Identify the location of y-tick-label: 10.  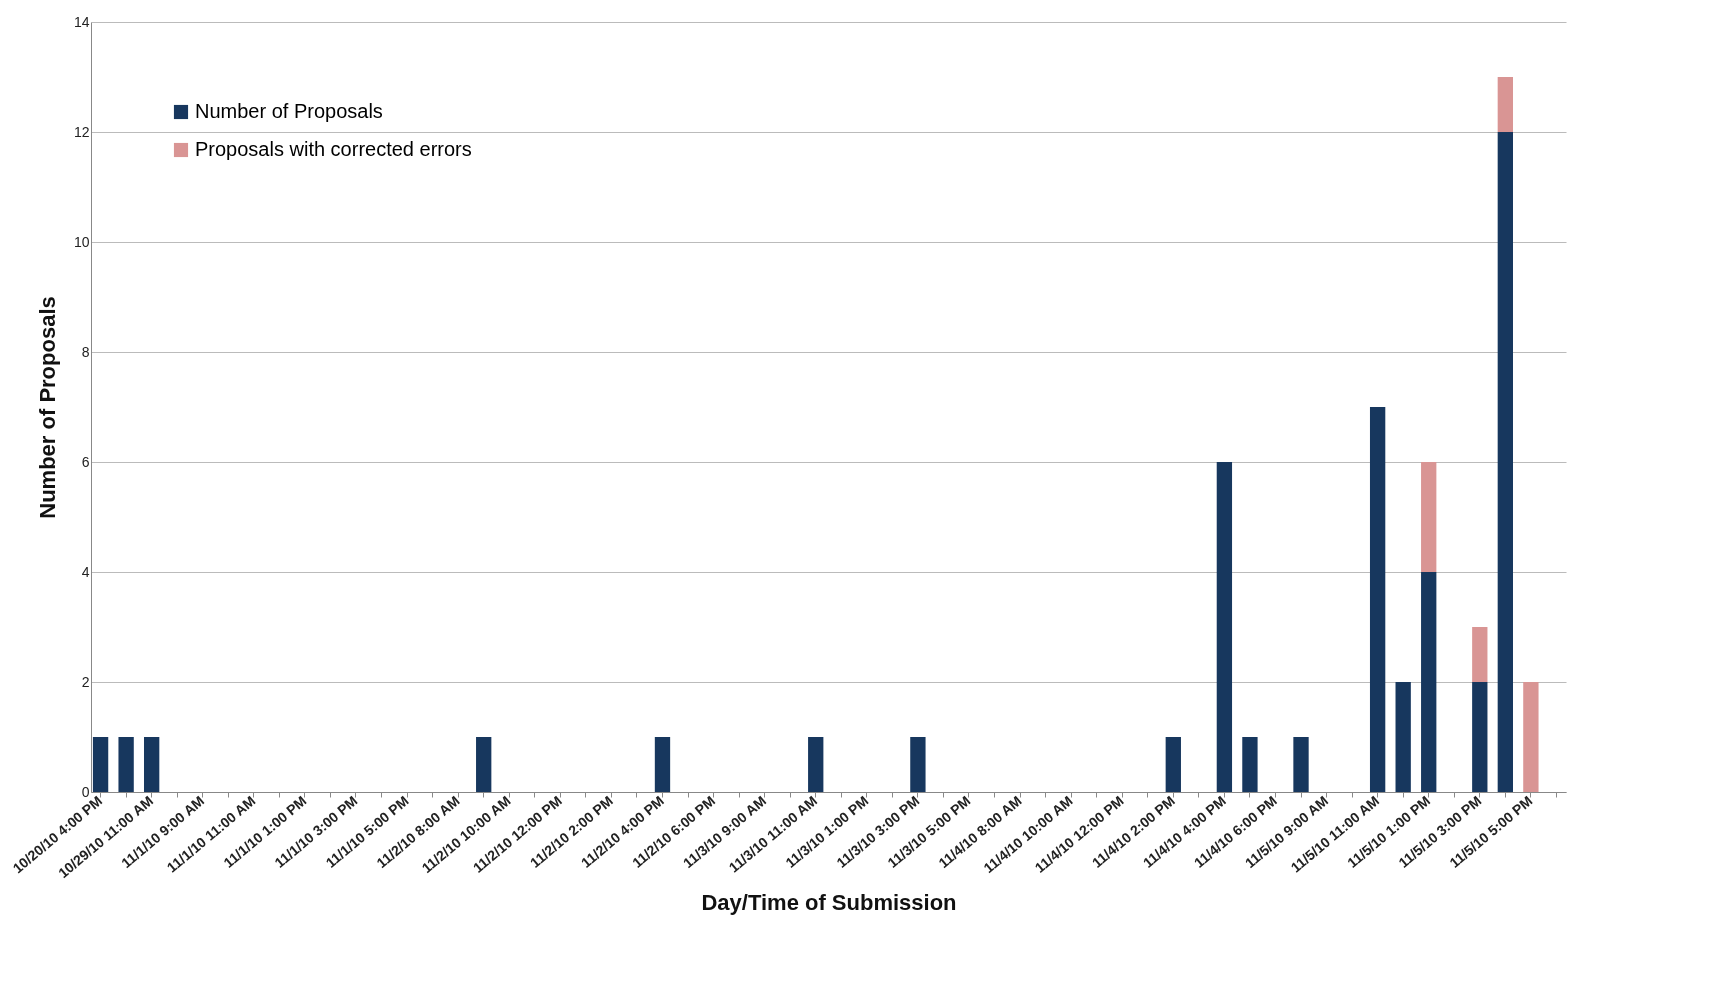
(81, 241).